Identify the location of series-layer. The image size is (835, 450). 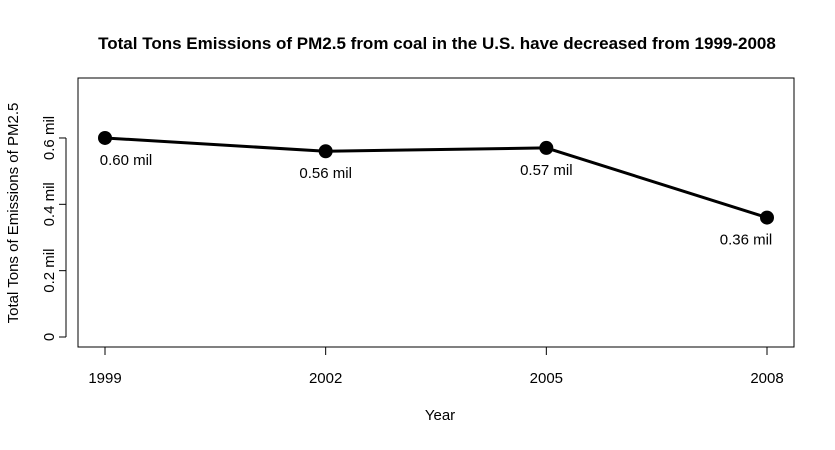
(436, 178).